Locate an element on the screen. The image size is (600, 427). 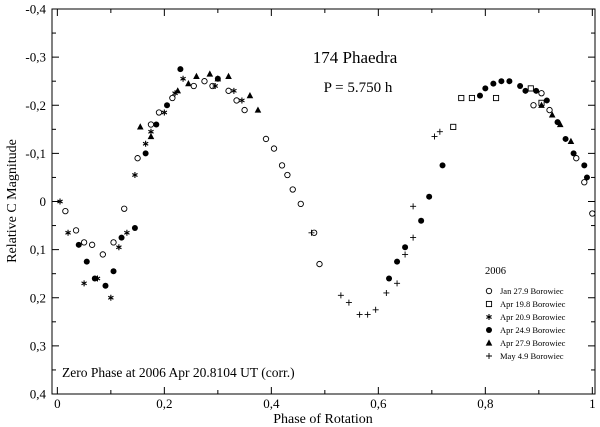
y-tick-label: 0,1 is located at coordinates (38, 249).